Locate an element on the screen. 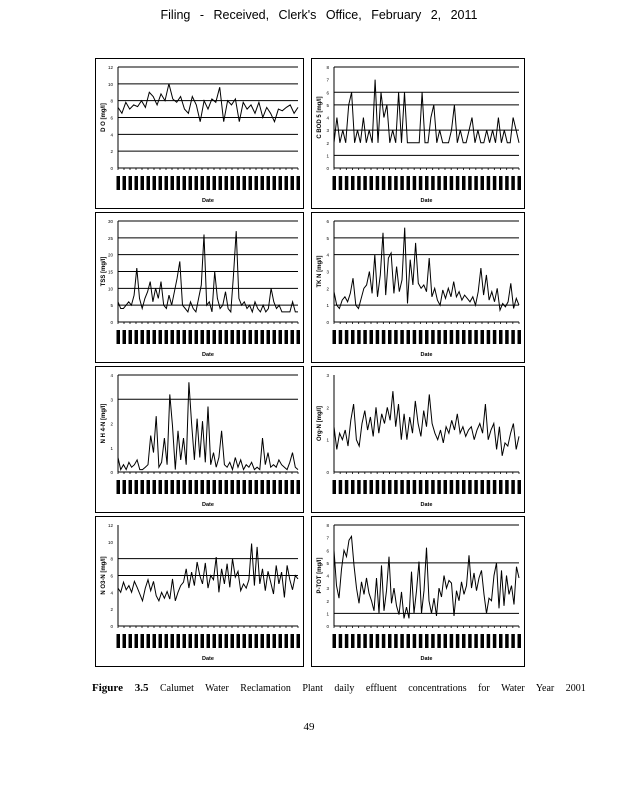 The image size is (618, 800). y-tick-label: 30 is located at coordinates (111, 221).